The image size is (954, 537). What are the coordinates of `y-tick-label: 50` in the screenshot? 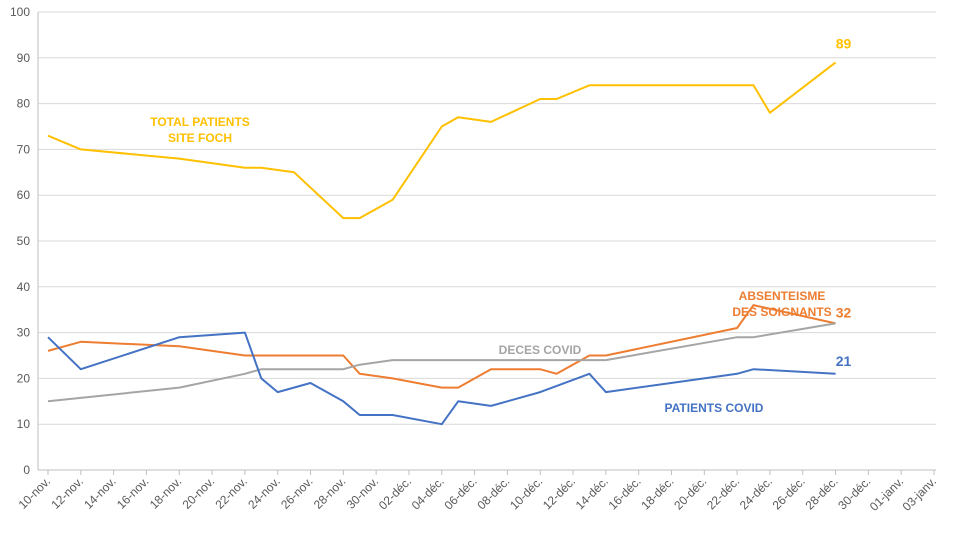 It's located at (24, 241).